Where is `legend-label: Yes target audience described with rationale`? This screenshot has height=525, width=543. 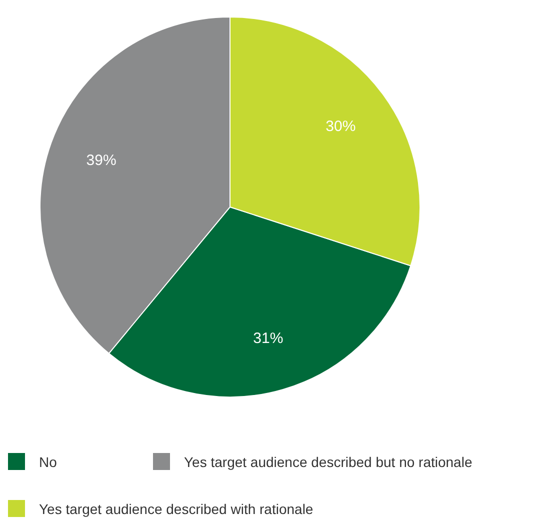 legend-label: Yes target audience described with rationale is located at coordinates (176, 508).